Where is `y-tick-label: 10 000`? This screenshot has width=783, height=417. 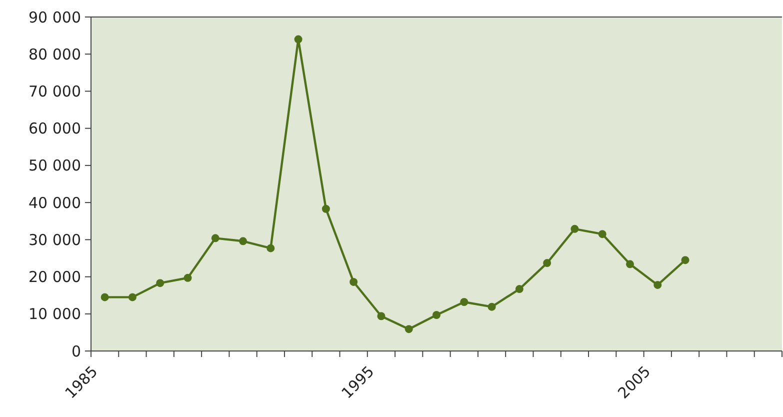
y-tick-label: 10 000 is located at coordinates (54, 314).